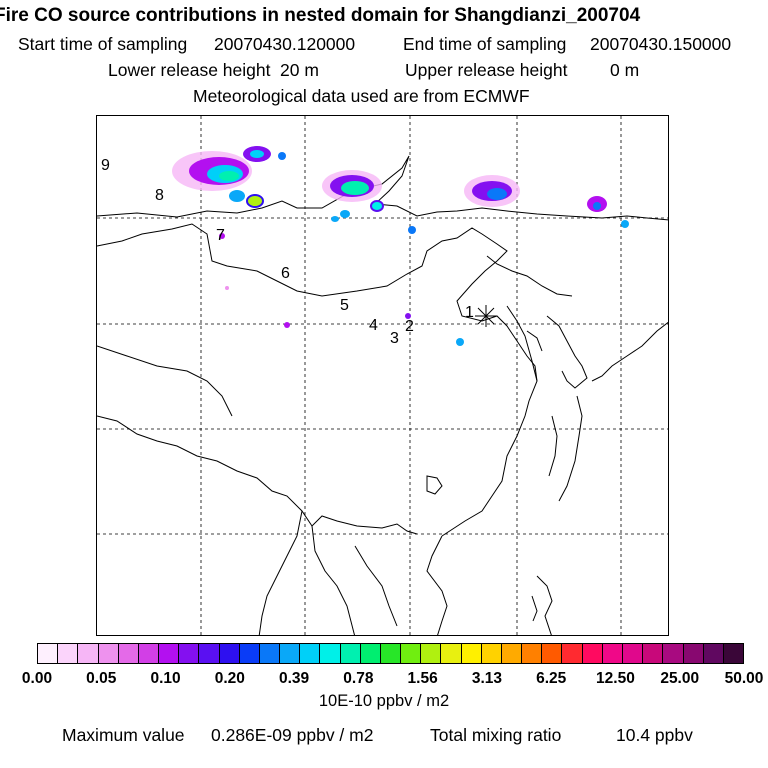 This screenshot has height=768, width=768. I want to click on start-label: Start time of sampling, so click(103, 44).